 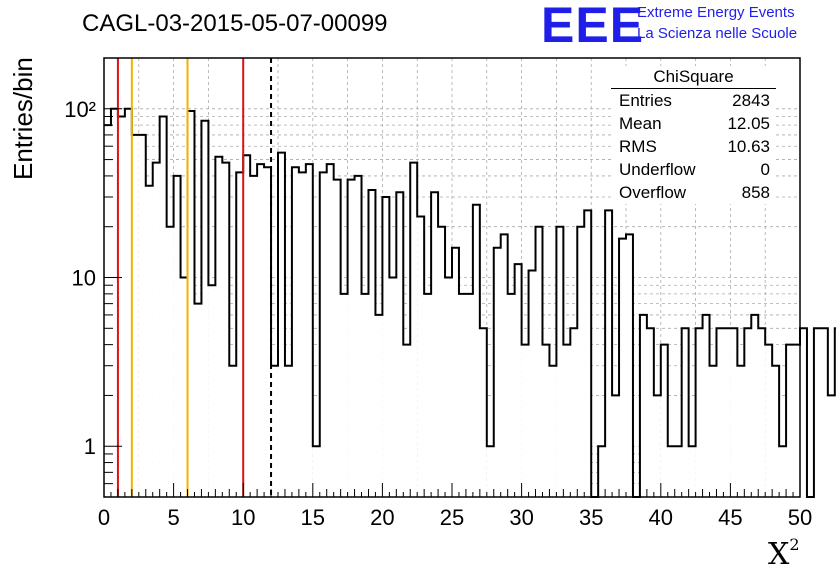 I want to click on x-tick-label: 50, so click(x=800, y=517).